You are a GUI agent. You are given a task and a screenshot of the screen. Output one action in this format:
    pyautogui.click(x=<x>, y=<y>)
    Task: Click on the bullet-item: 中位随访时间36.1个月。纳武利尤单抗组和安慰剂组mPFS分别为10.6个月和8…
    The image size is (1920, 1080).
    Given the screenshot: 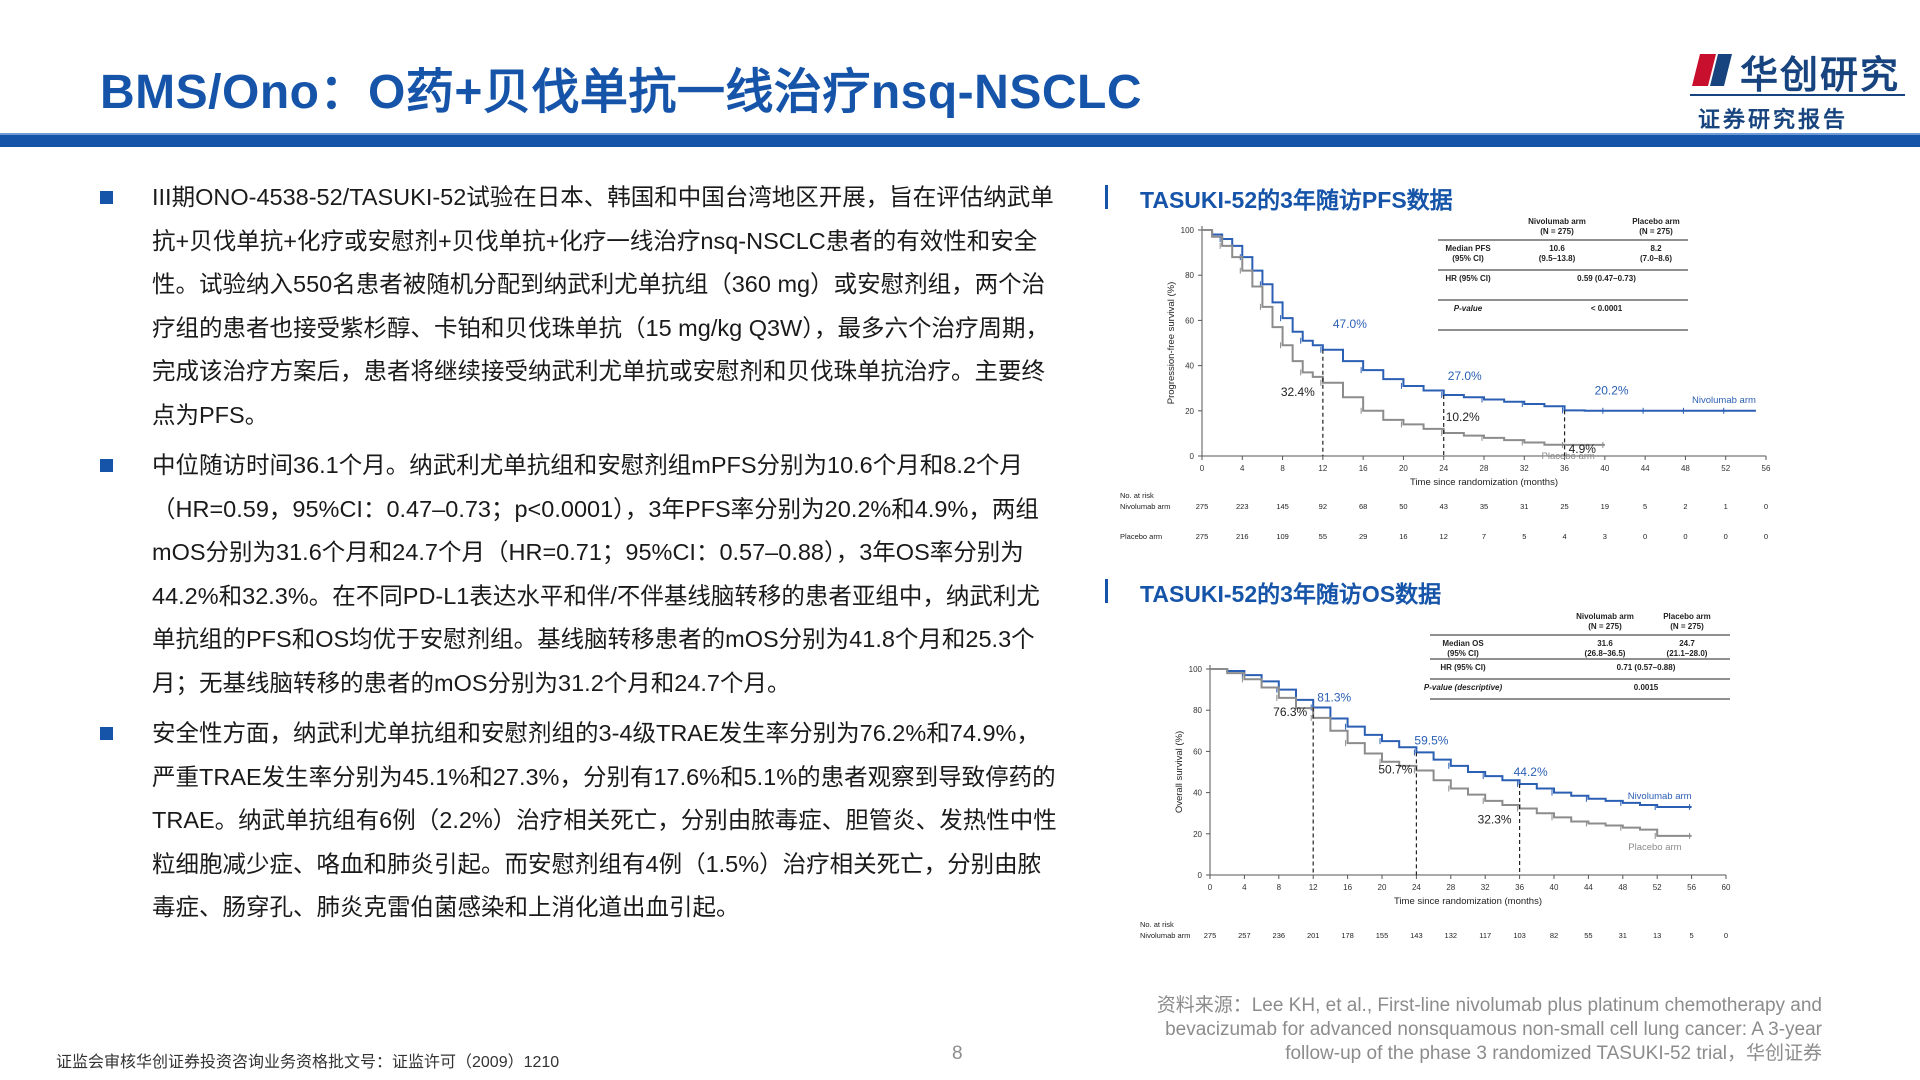 What is the action you would take?
    pyautogui.click(x=580, y=574)
    